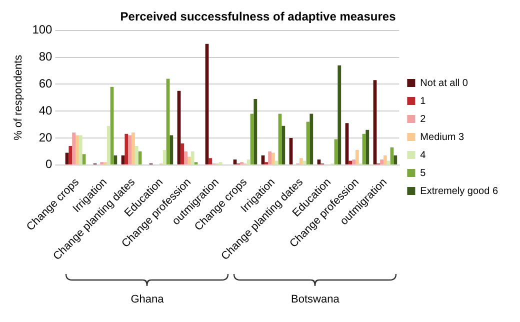 This screenshot has width=520, height=322. I want to click on legend-label: 1, so click(423, 101).